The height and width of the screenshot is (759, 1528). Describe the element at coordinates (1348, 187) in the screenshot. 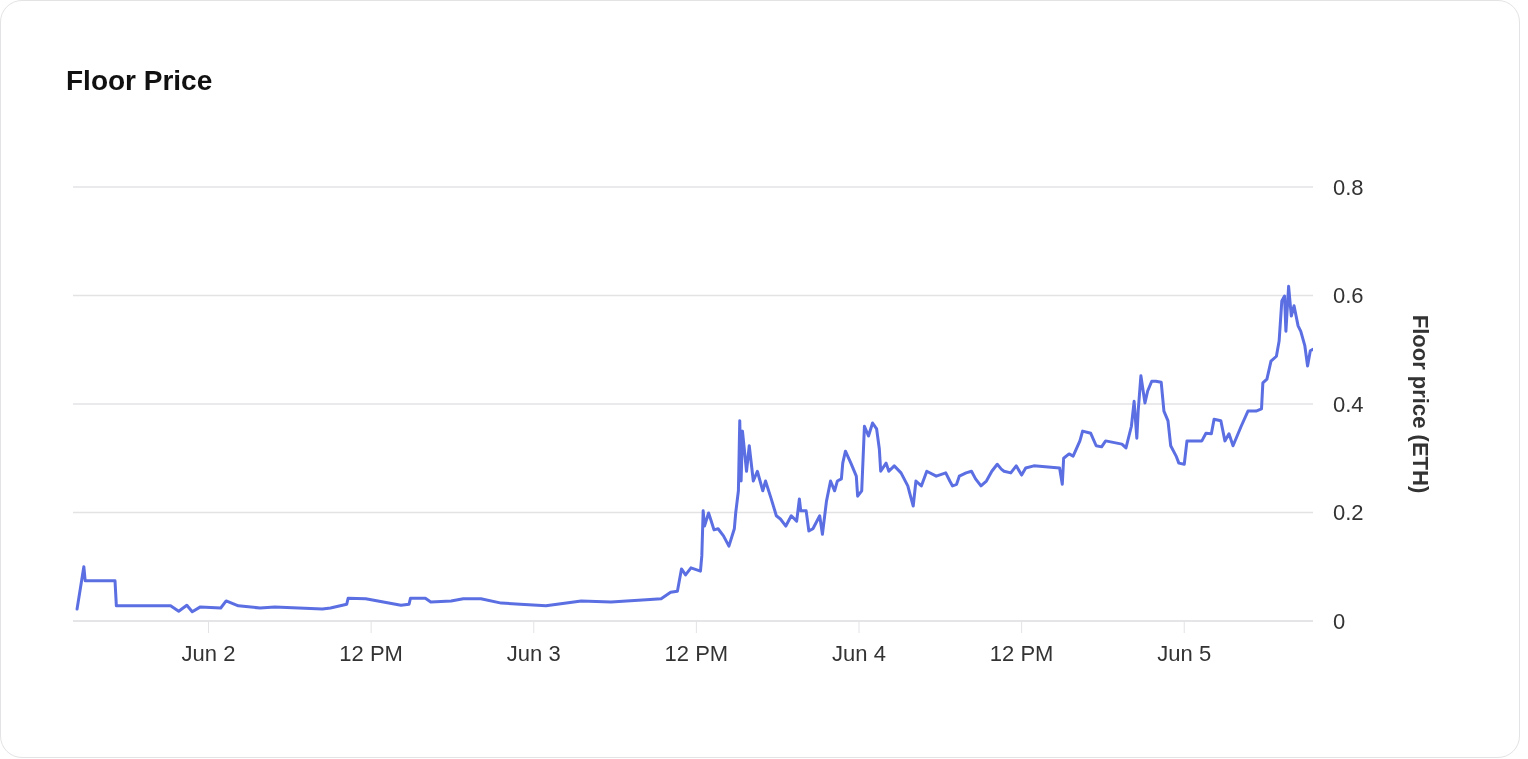

I see `y-tick-label: 0.8` at that location.